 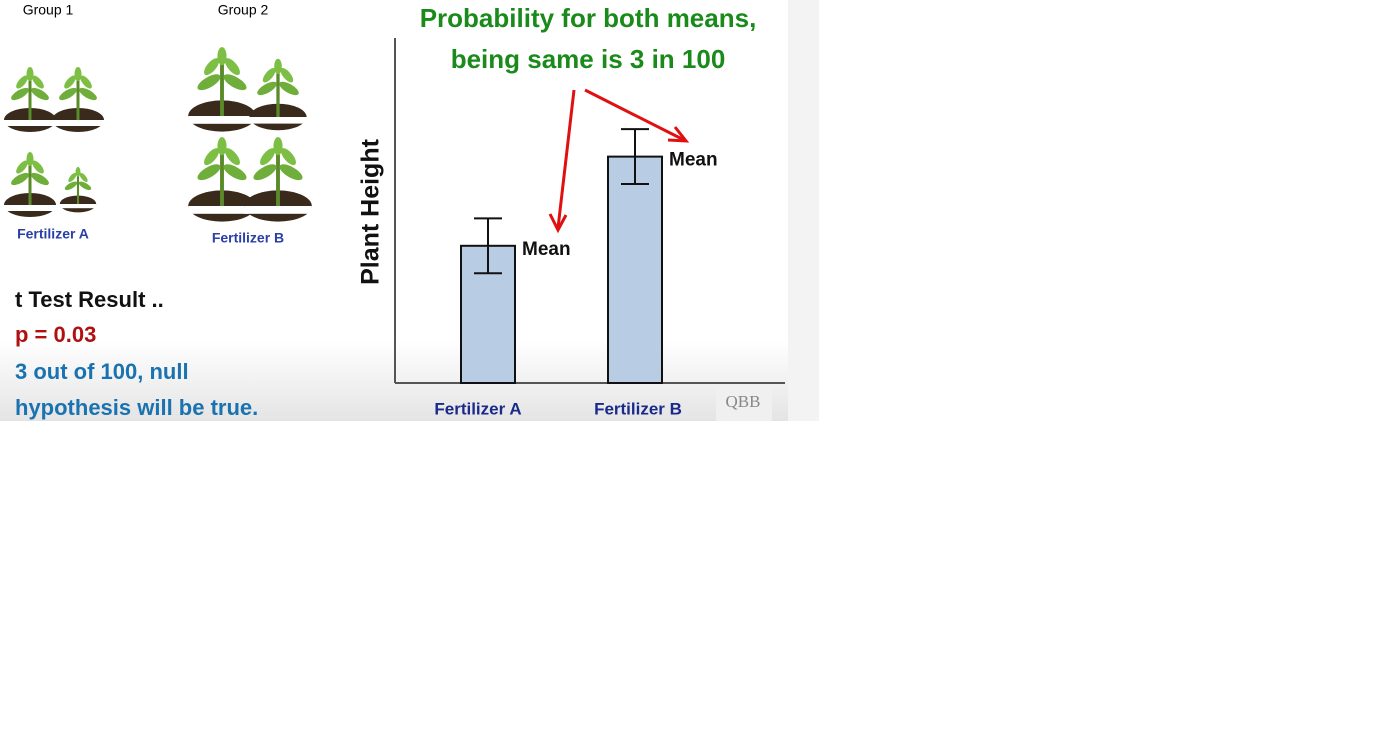 I want to click on interpretation: 3 out of 100, null, so click(x=102, y=371).